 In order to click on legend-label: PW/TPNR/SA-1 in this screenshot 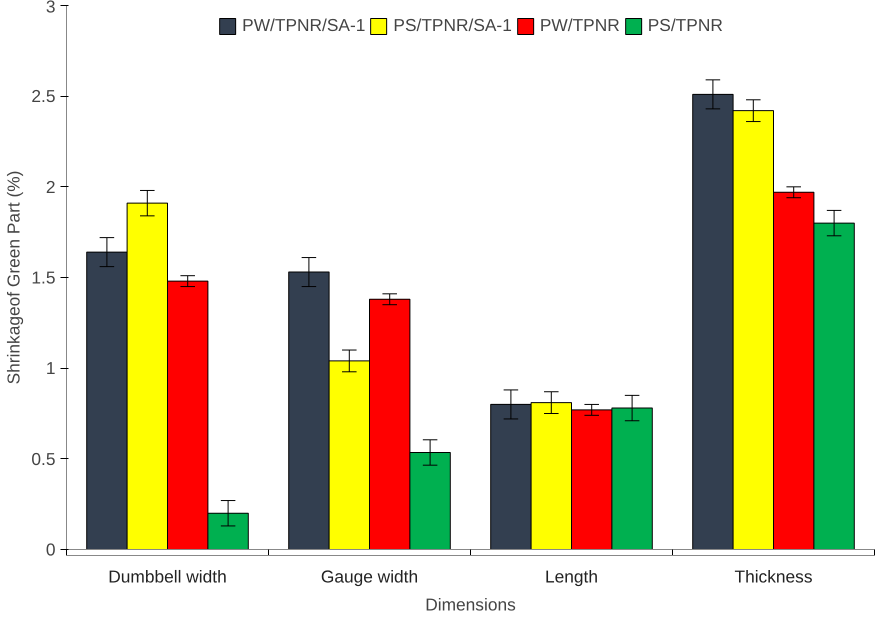, I will do `click(304, 25)`.